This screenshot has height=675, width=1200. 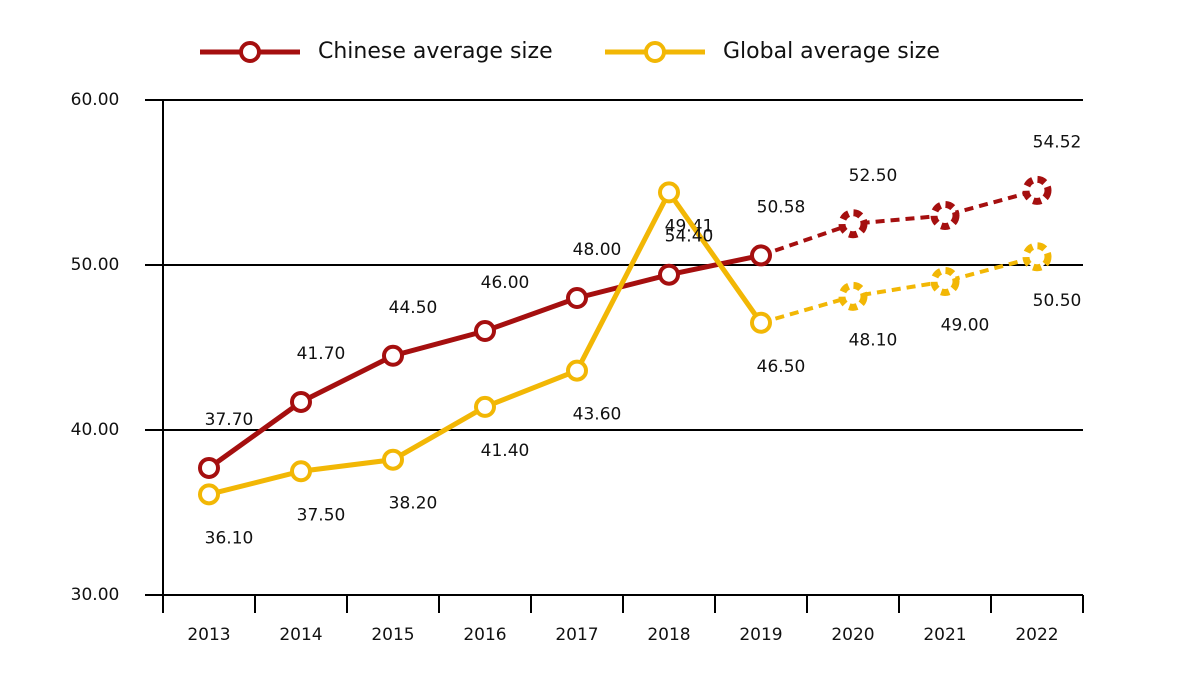 I want to click on x-tick-label: 2017, so click(x=576, y=635).